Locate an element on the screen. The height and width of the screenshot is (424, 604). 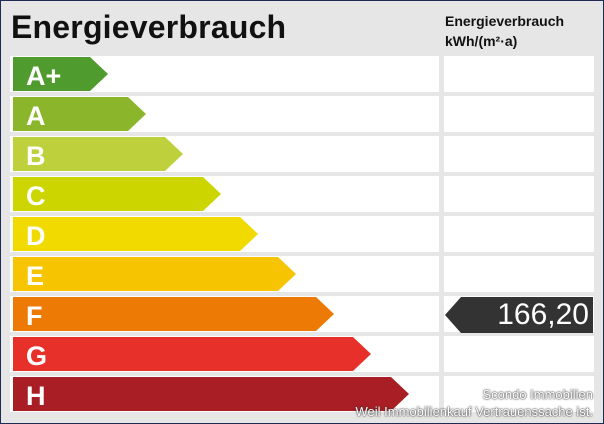
consumption-value-badge: 166,20 is located at coordinates (519, 315).